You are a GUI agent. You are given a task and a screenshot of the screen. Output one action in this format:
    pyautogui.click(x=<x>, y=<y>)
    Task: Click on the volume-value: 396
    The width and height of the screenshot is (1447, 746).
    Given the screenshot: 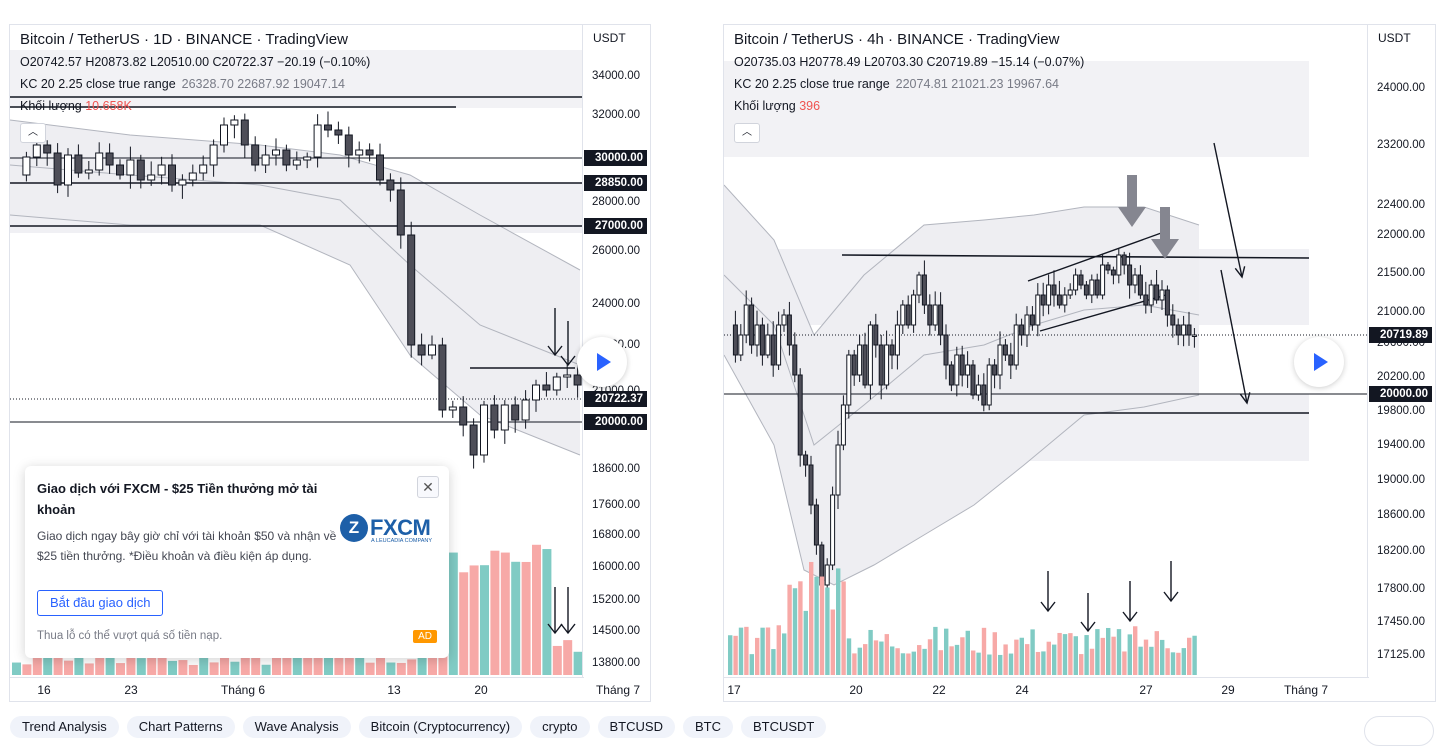 What is the action you would take?
    pyautogui.click(x=810, y=106)
    